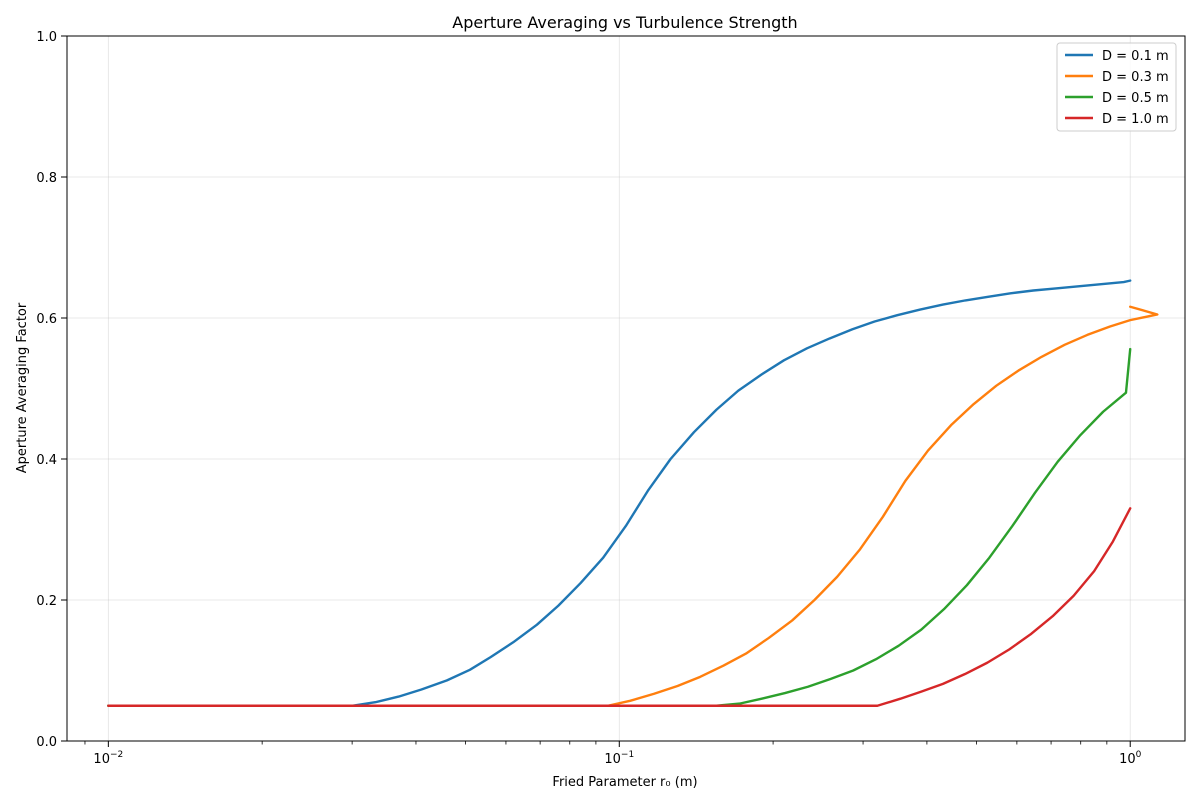  What do you see at coordinates (624, 782) in the screenshot?
I see `x-axis-label: Fried Parameter r₀ (m)` at bounding box center [624, 782].